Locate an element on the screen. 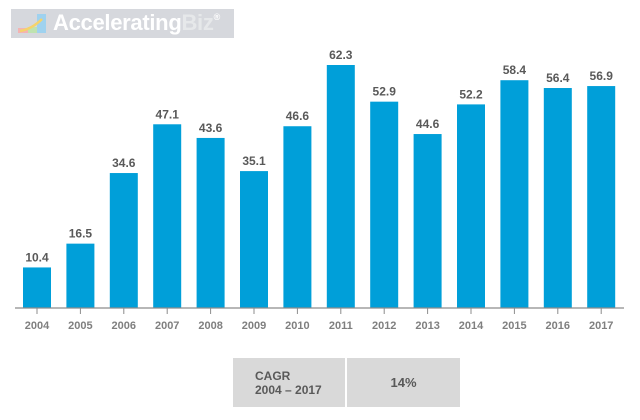 The width and height of the screenshot is (640, 420). x-tick-label-2014: 2014 is located at coordinates (471, 326).